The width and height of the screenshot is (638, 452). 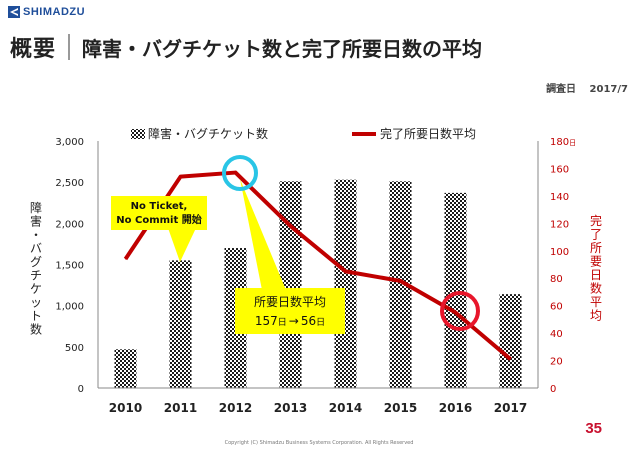 What do you see at coordinates (455, 290) in the screenshot?
I see `bar-2016` at bounding box center [455, 290].